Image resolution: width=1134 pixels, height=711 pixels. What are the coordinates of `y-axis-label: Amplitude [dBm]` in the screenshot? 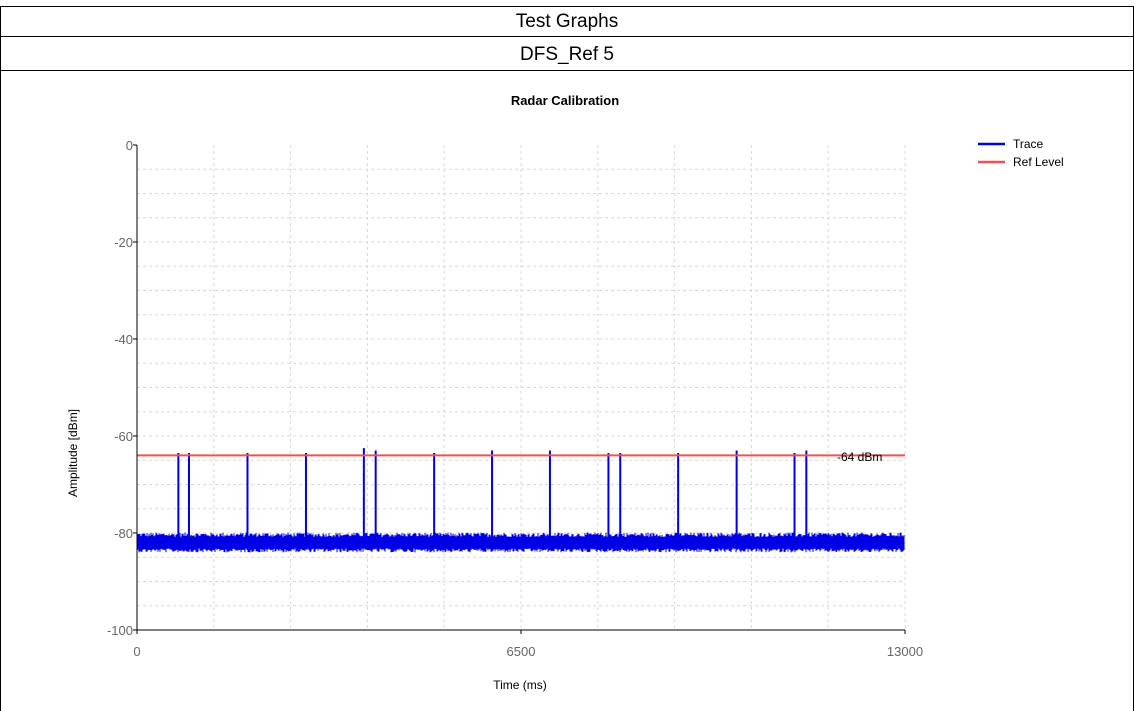 It's located at (73, 453).